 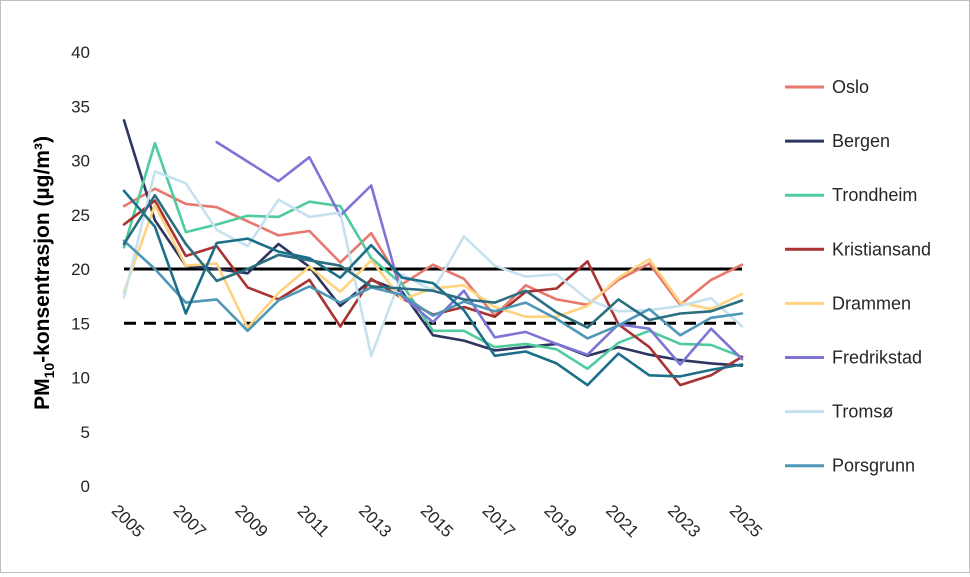 I want to click on x-tick-label: 2021, so click(x=622, y=521).